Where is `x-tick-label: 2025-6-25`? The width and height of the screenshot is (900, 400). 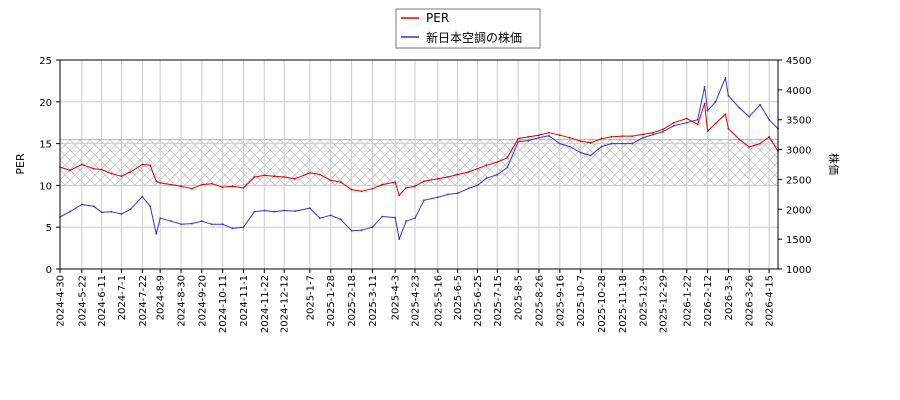 x-tick-label: 2025-6-25 is located at coordinates (478, 301).